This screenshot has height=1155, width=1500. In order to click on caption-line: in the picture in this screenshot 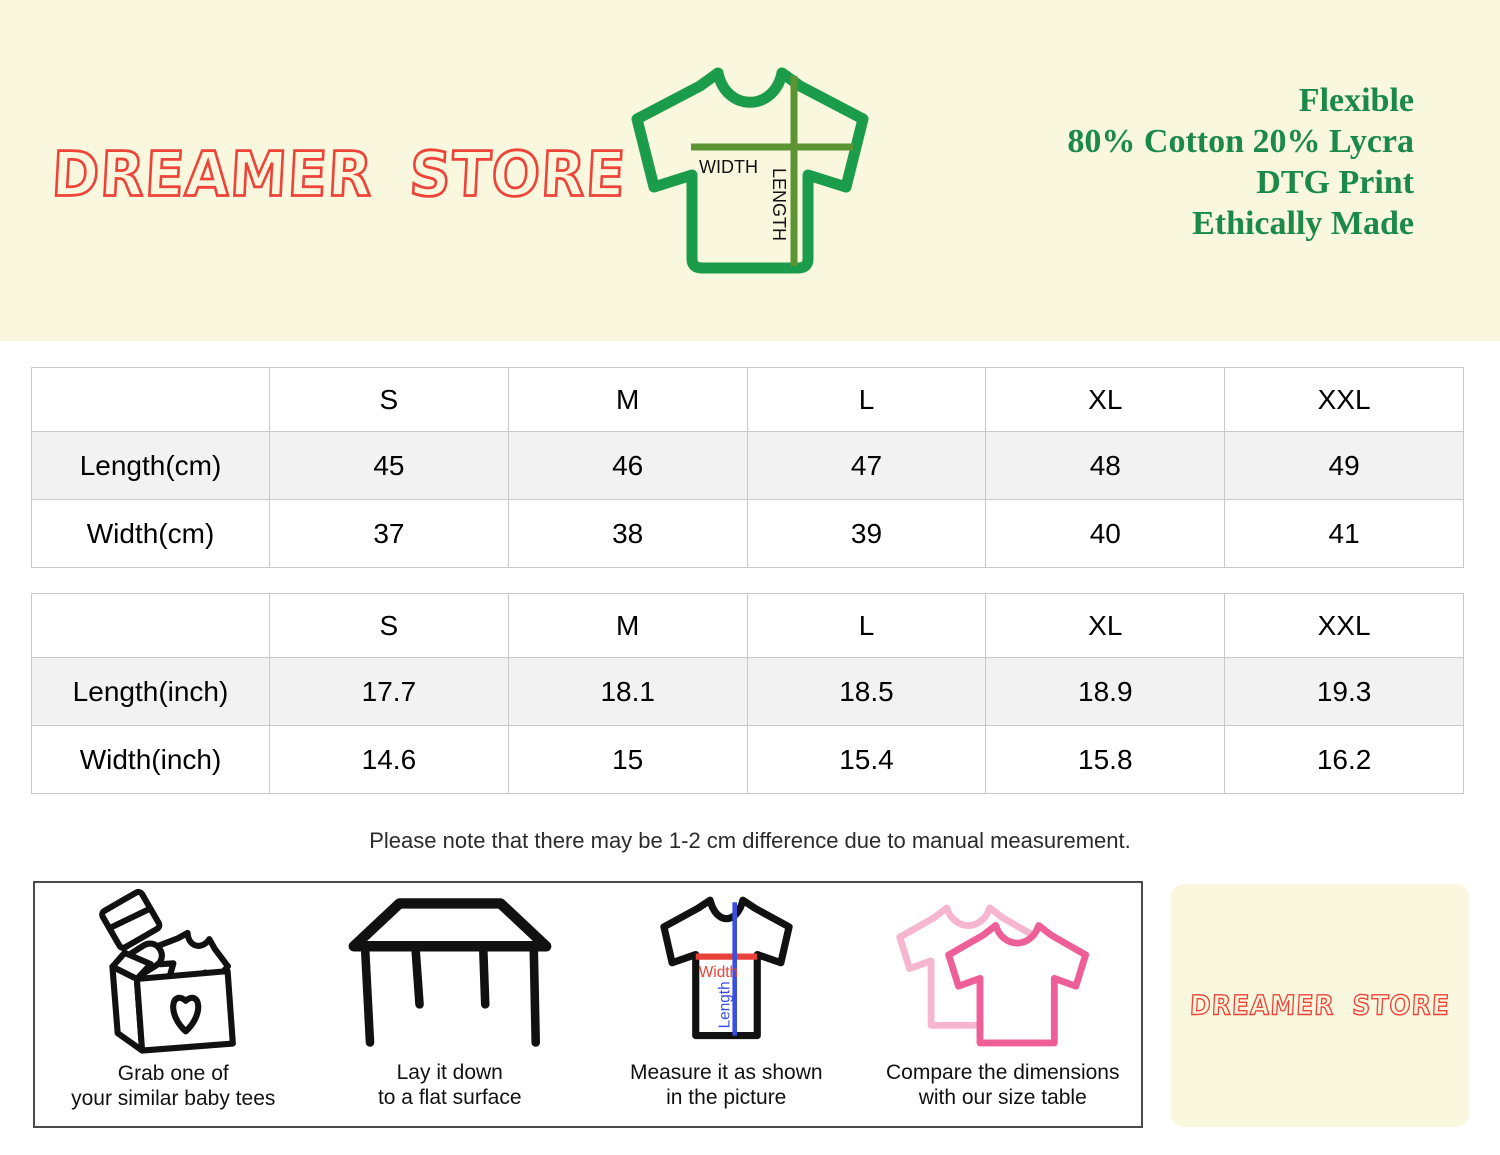, I will do `click(726, 1097)`.